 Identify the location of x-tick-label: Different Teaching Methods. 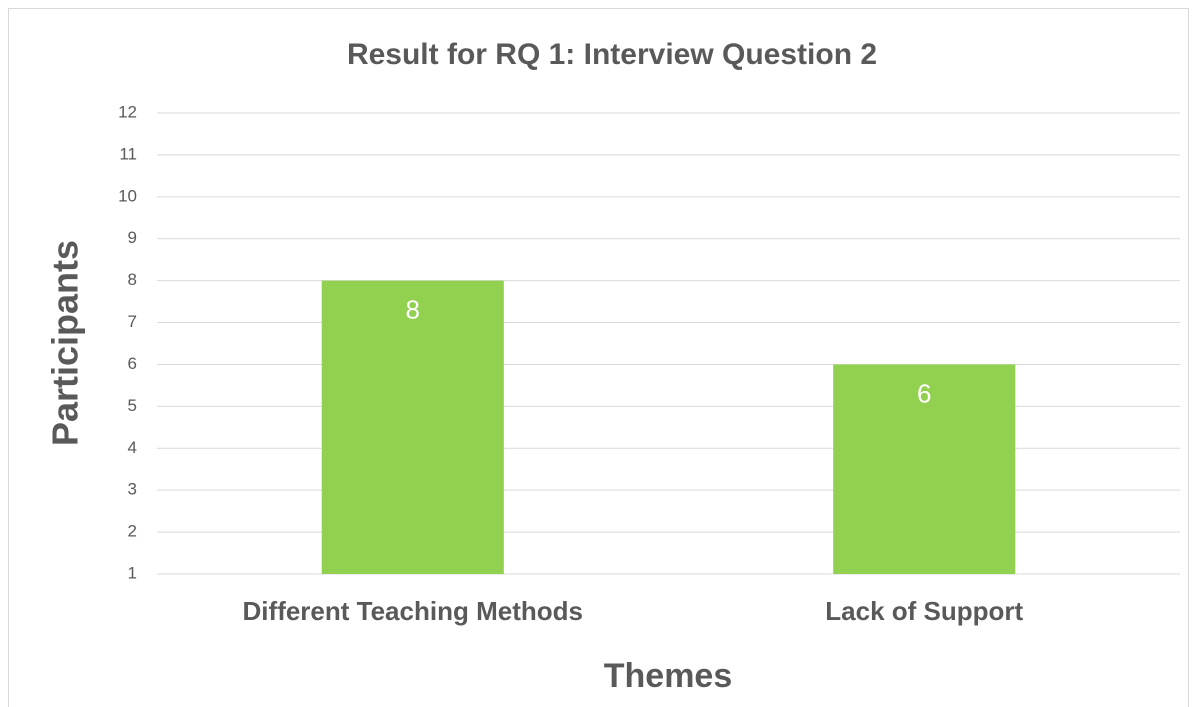
(413, 611).